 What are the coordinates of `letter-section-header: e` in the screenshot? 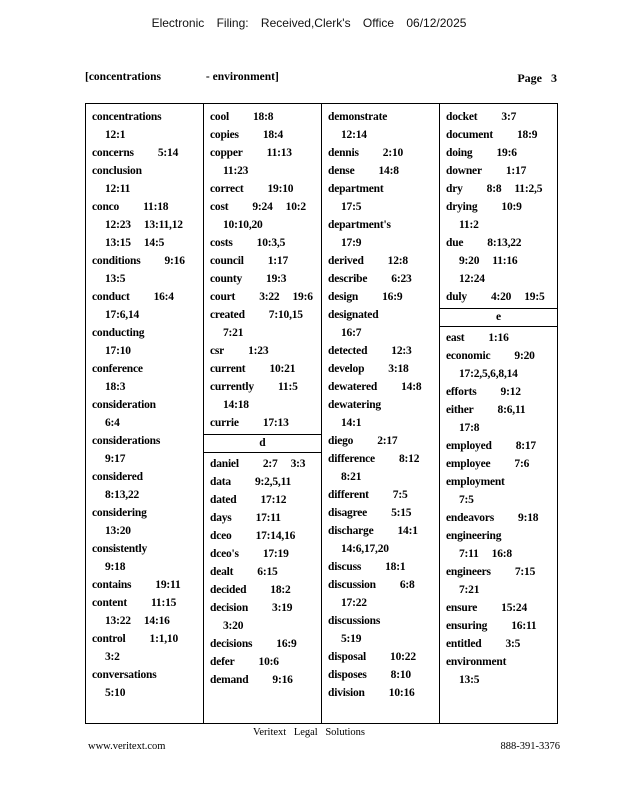 It's located at (498, 317).